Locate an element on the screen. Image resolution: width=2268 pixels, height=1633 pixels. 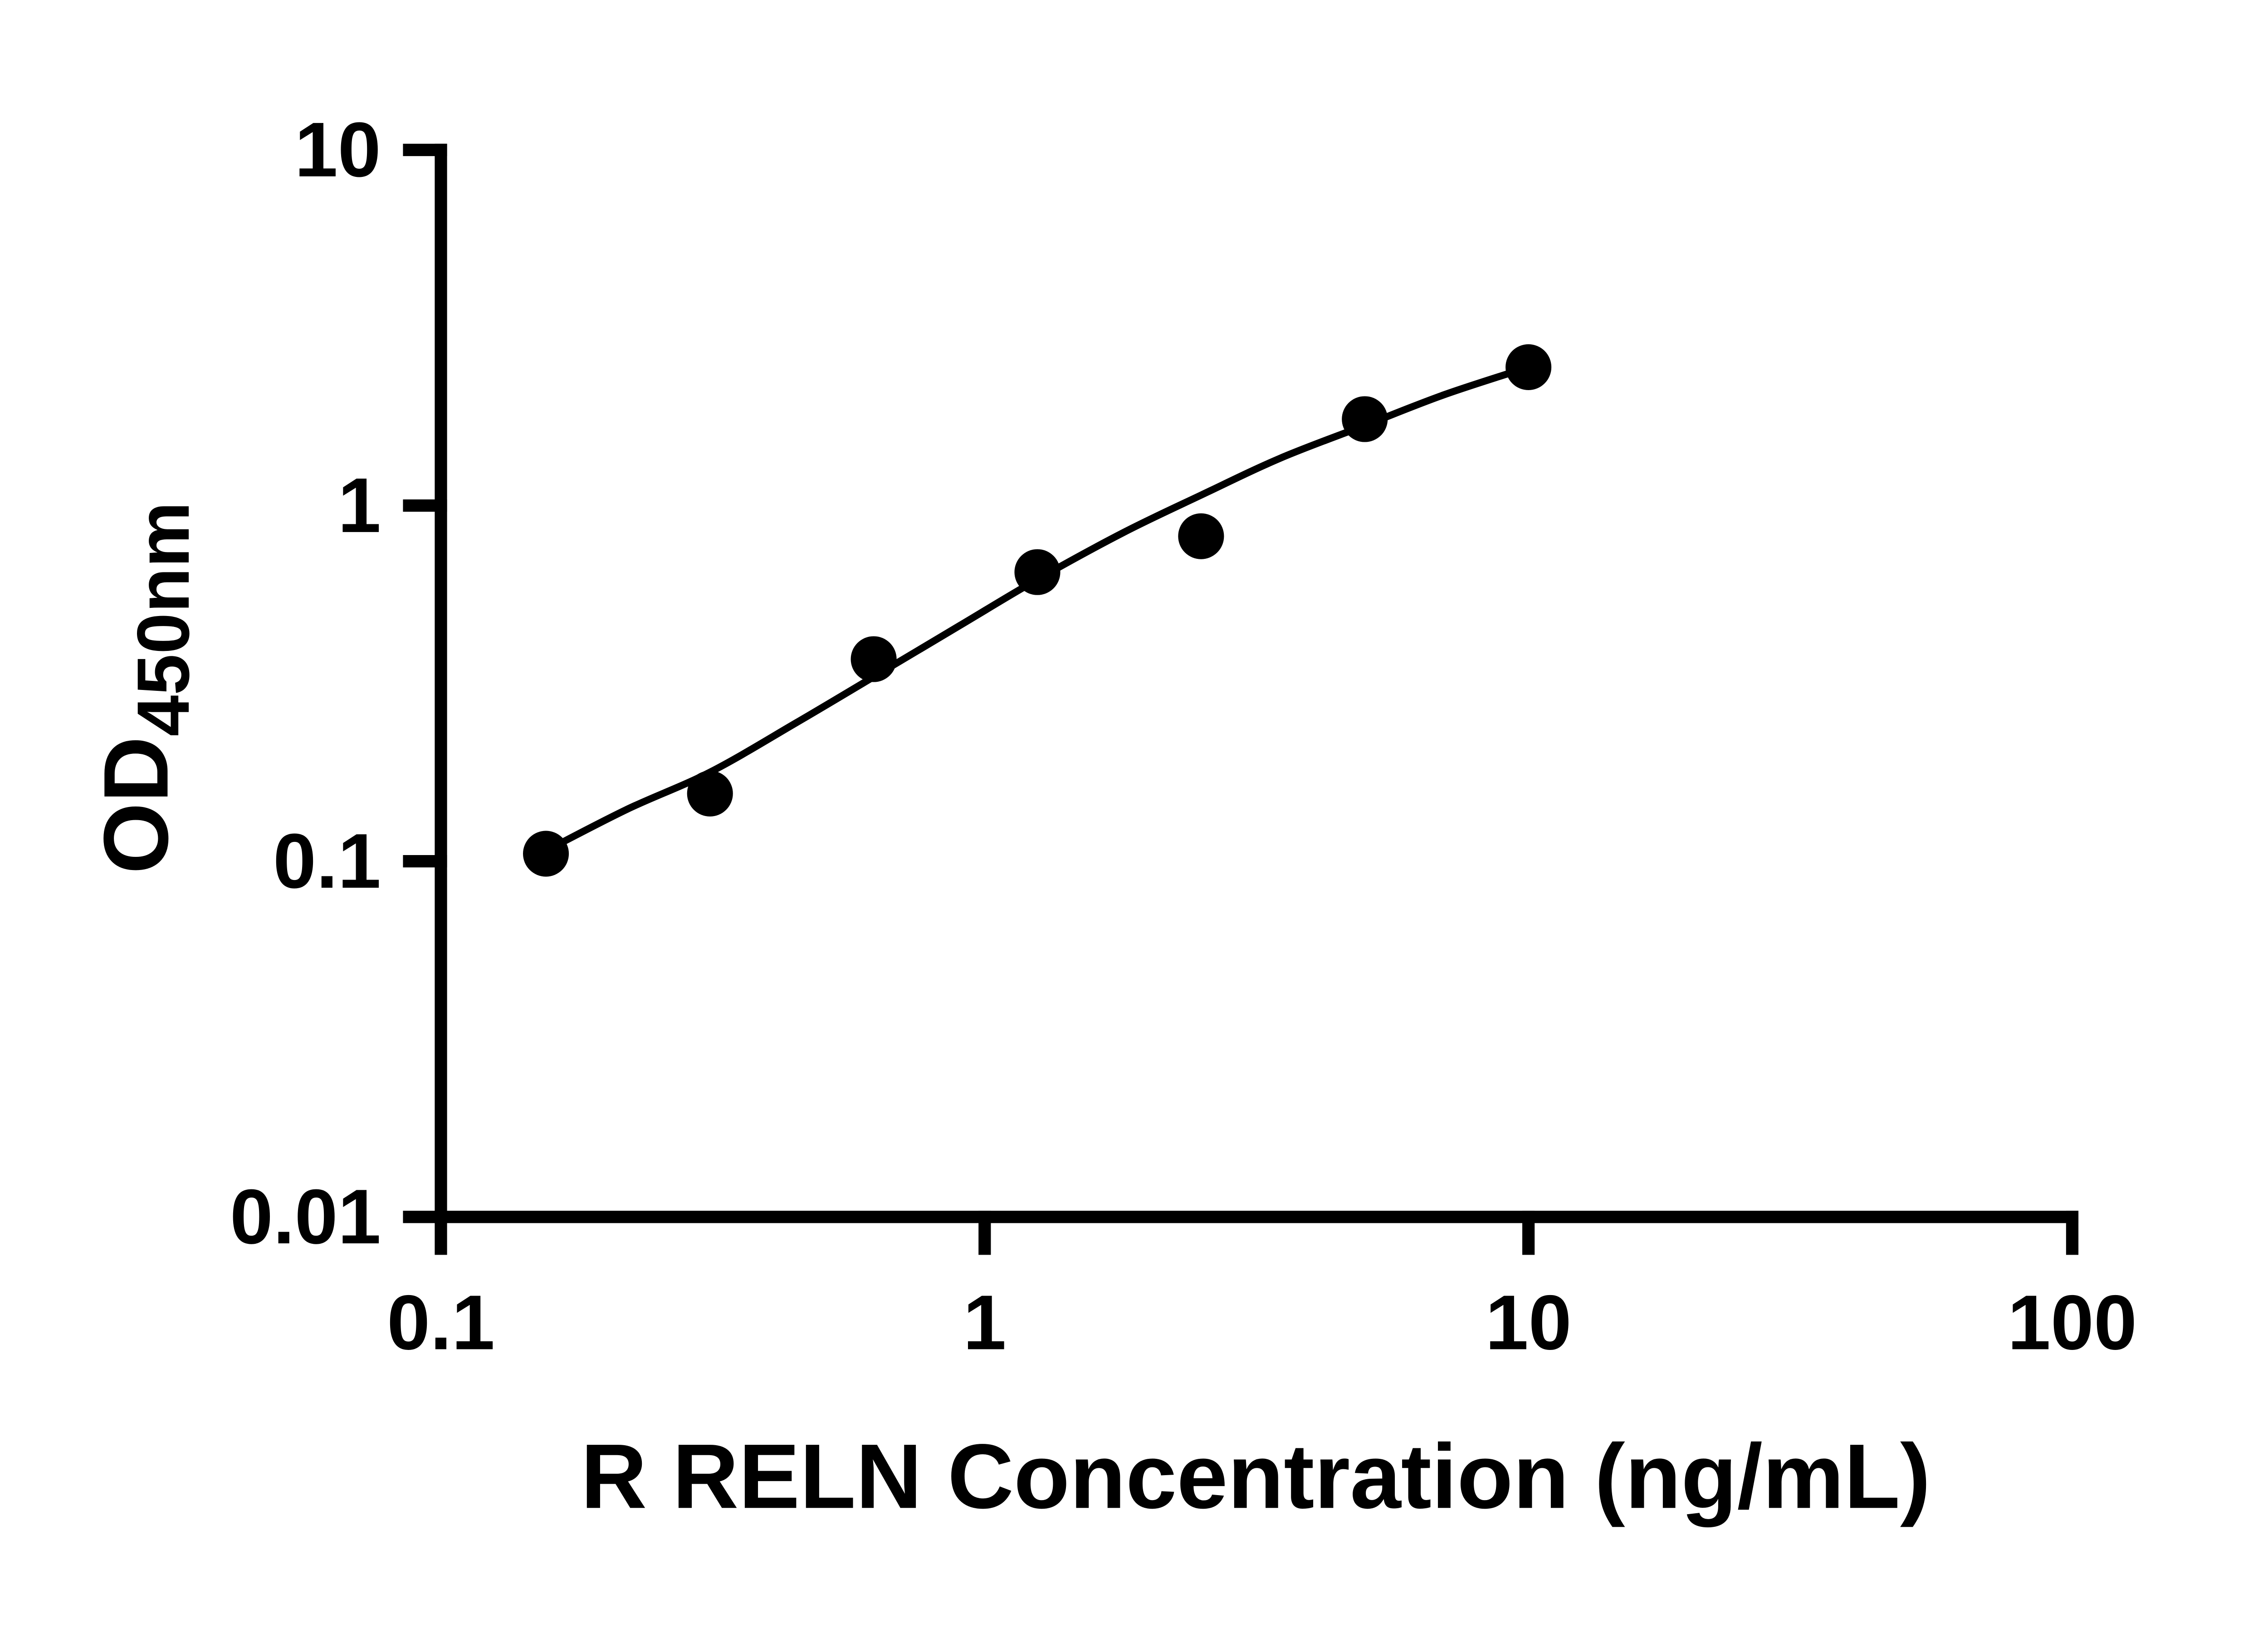
y-tick-label: 10 is located at coordinates (338, 150).